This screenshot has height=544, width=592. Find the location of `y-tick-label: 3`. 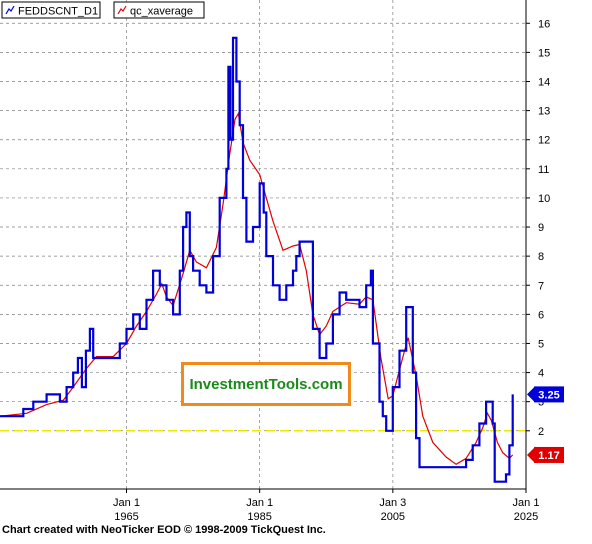

y-tick-label: 3 is located at coordinates (541, 403).